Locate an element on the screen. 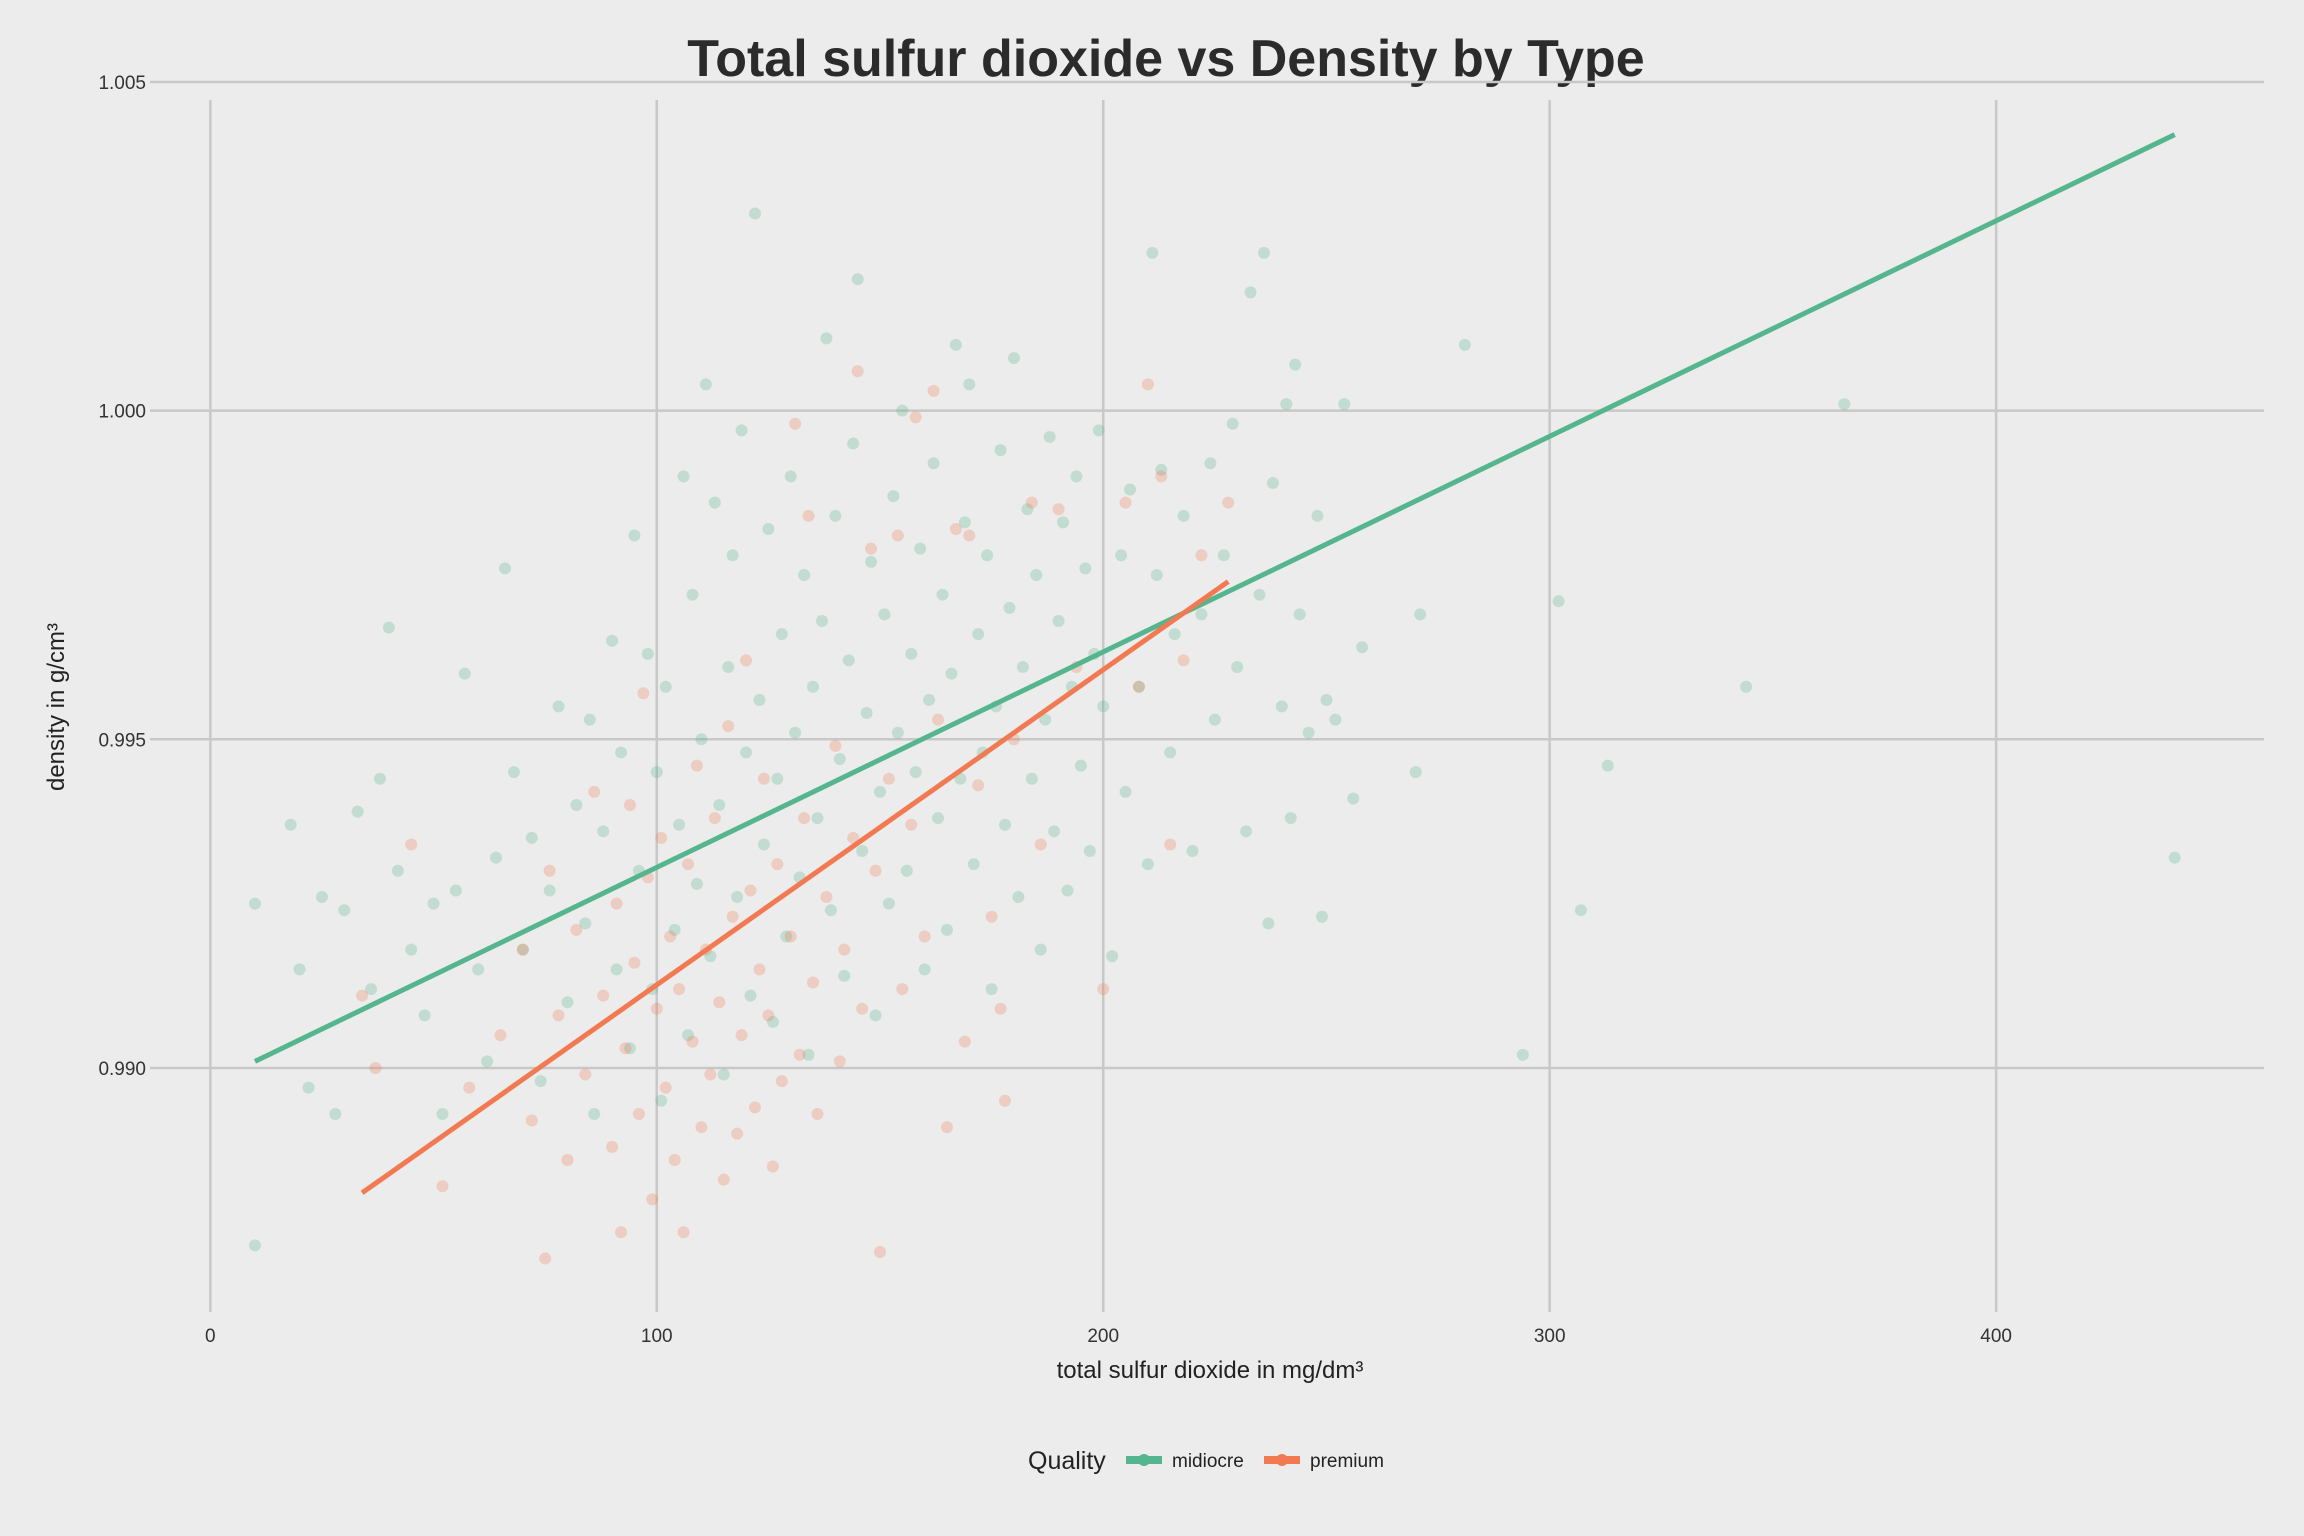  legend-label-premium: premium is located at coordinates (1347, 1461).